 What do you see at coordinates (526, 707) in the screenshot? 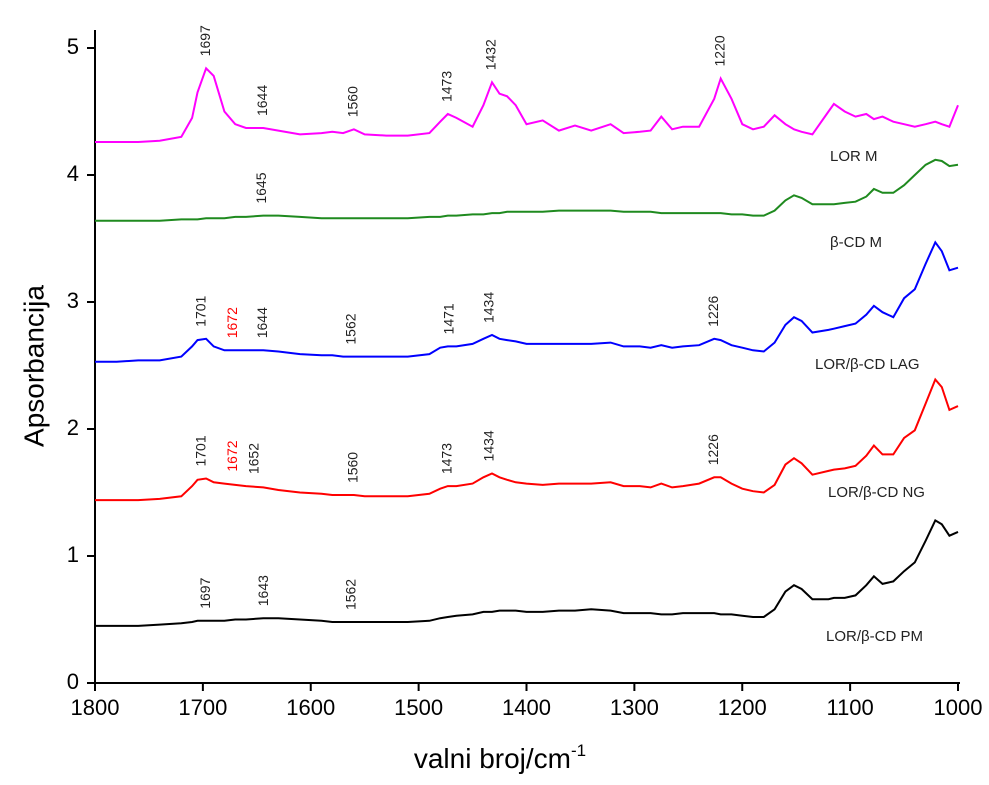
I see `x-tick-label: 1400` at bounding box center [526, 707].